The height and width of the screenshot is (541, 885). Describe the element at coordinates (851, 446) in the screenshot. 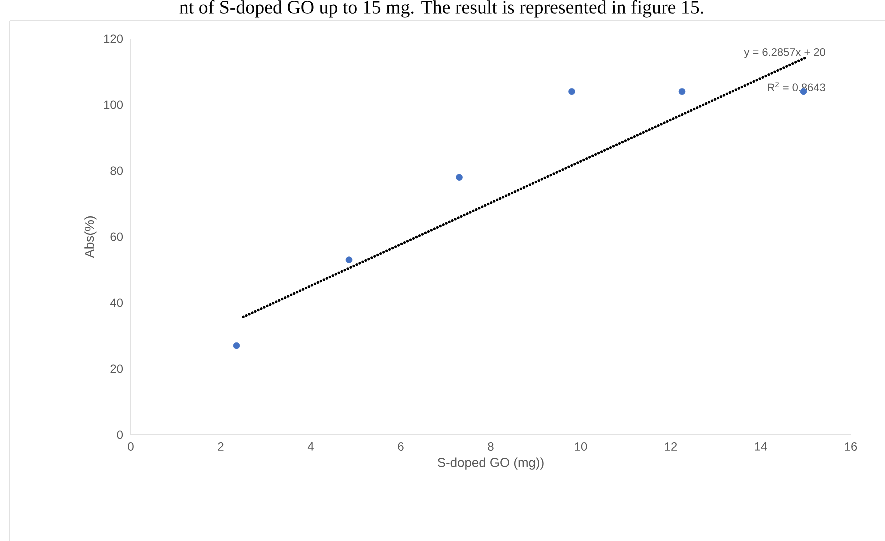

I see `x-tick-label: 16` at that location.